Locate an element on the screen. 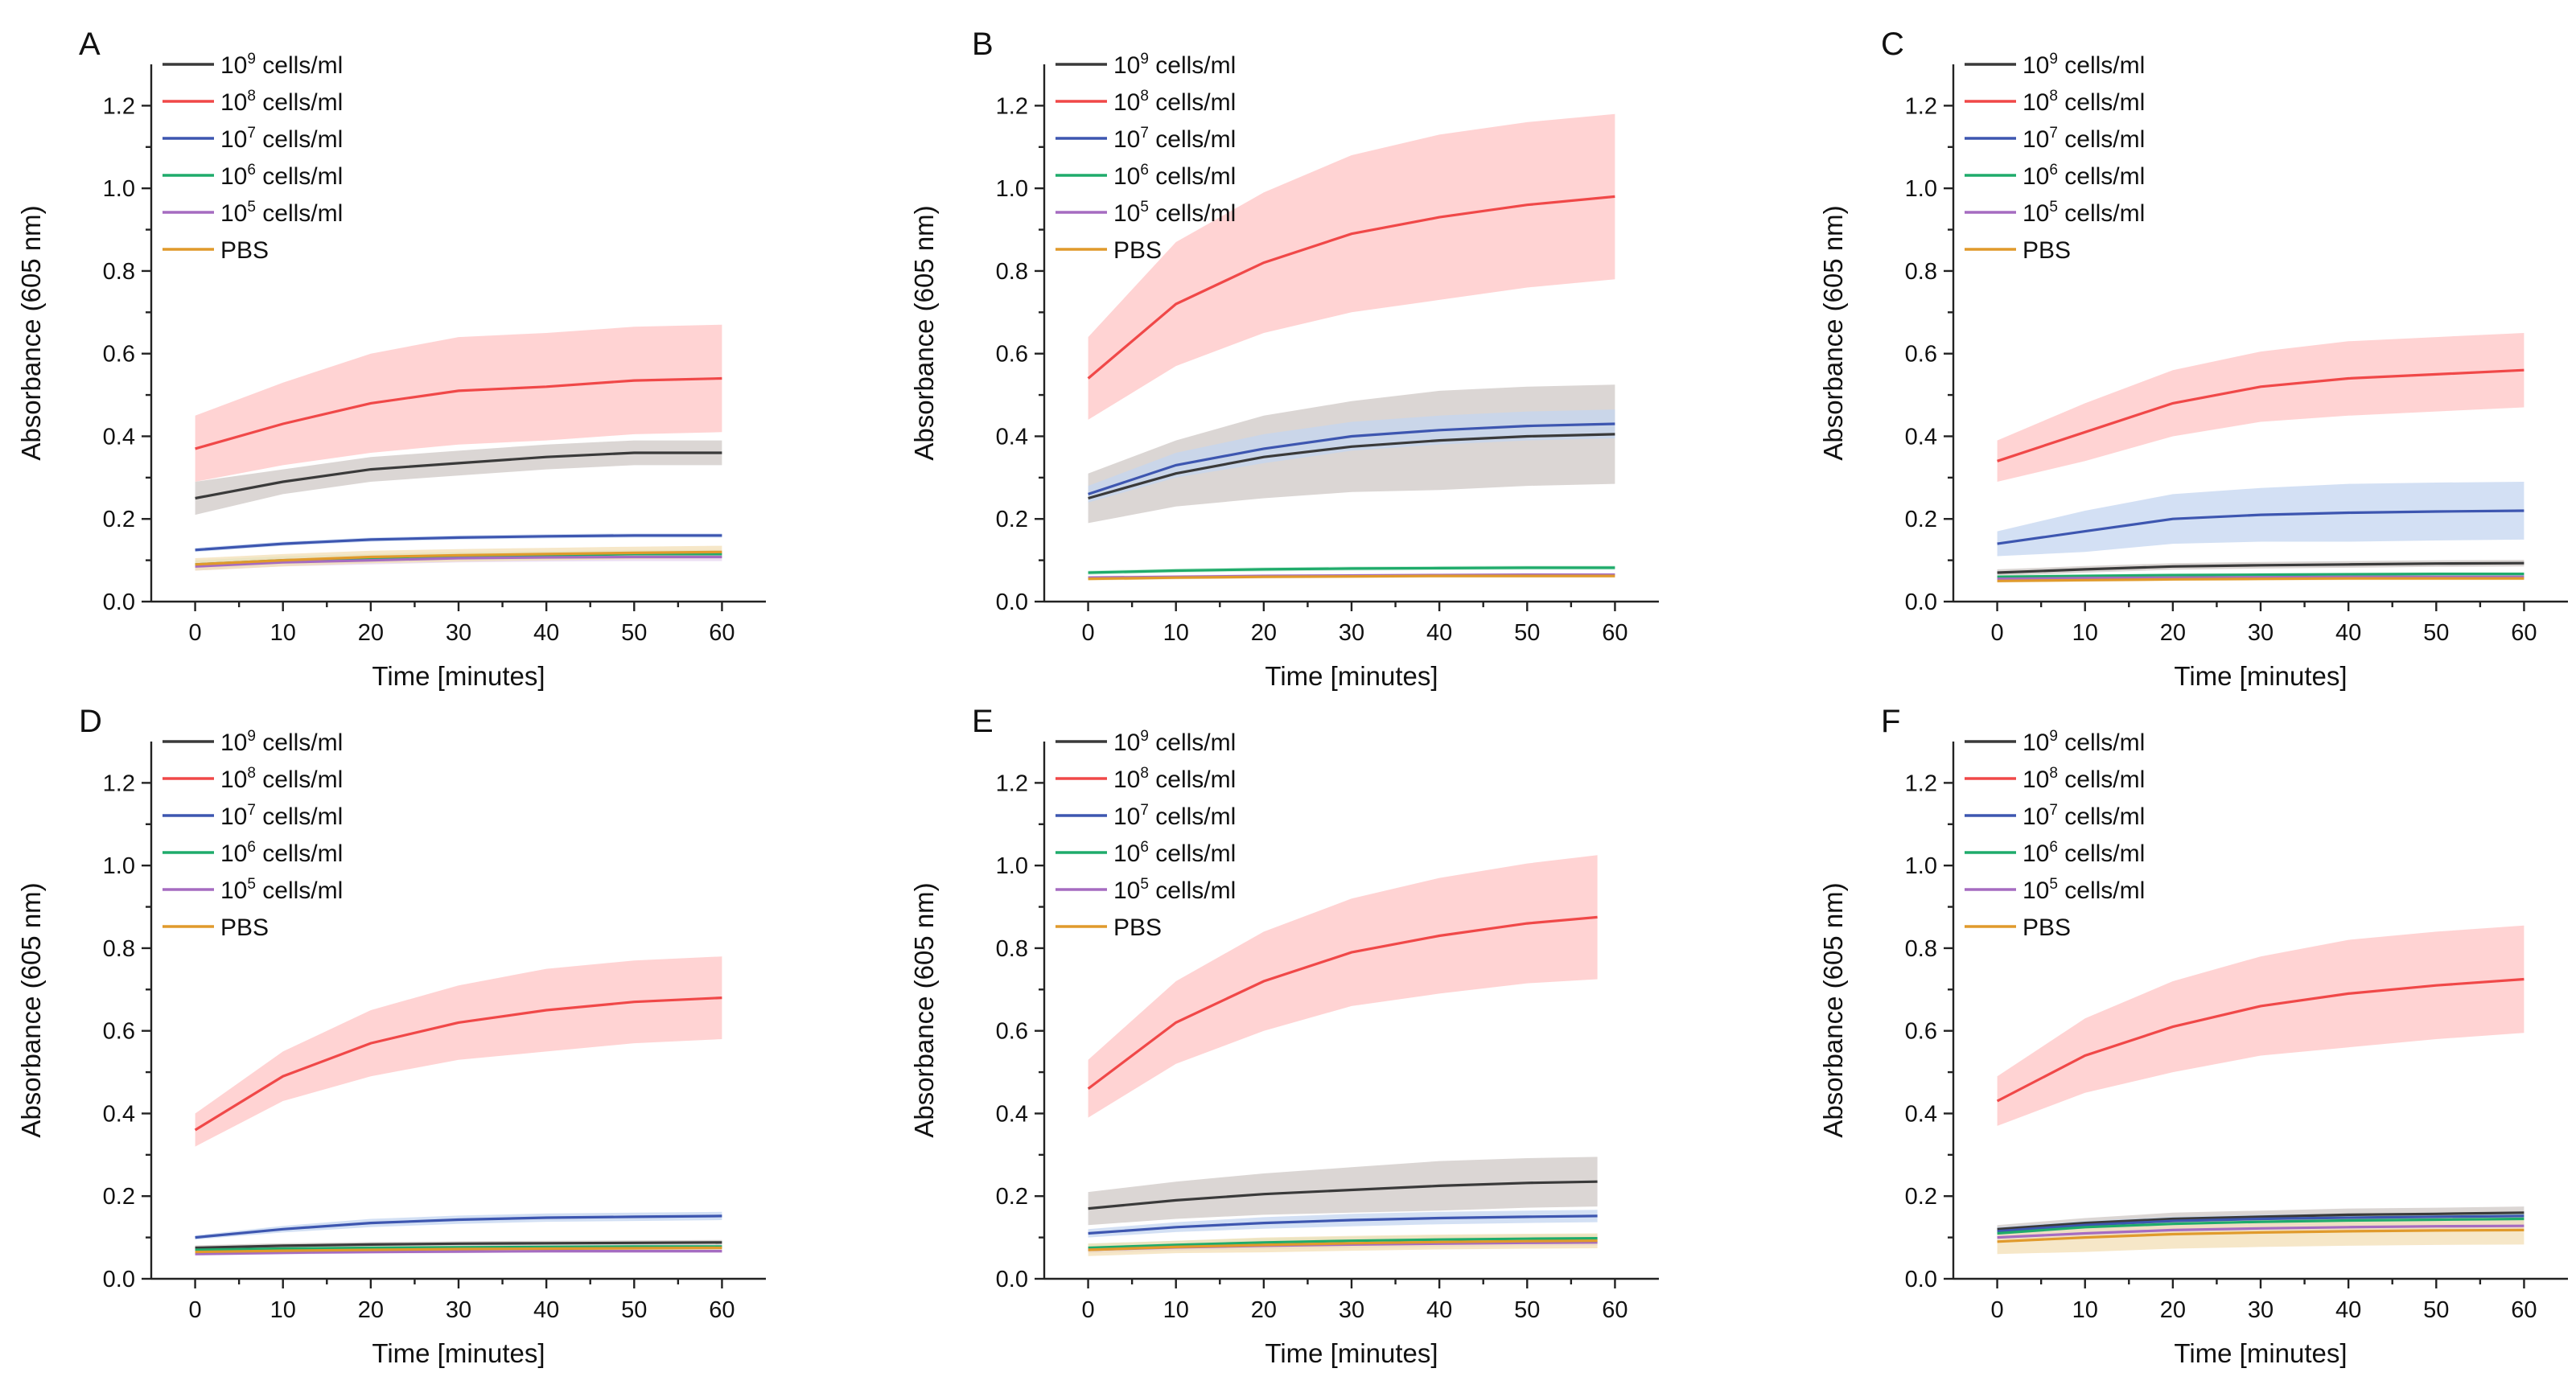 The image size is (2576, 1393). x-tick-label: 60 is located at coordinates (722, 633).